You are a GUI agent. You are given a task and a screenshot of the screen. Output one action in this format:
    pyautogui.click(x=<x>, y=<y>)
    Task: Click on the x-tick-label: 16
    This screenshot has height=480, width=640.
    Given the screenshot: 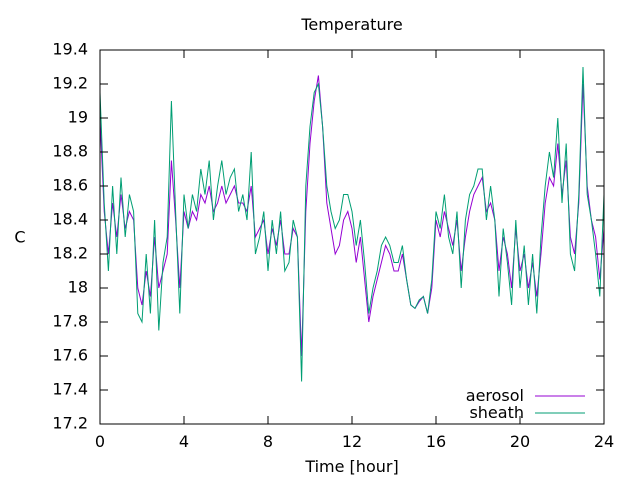 What is the action you would take?
    pyautogui.click(x=436, y=441)
    